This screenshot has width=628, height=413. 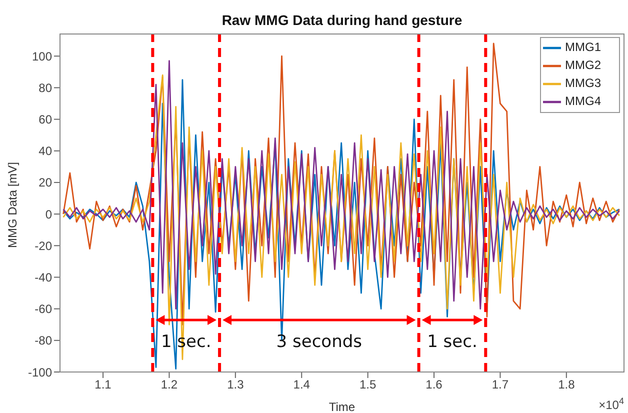 I want to click on legend-label: MMG1, so click(x=583, y=47).